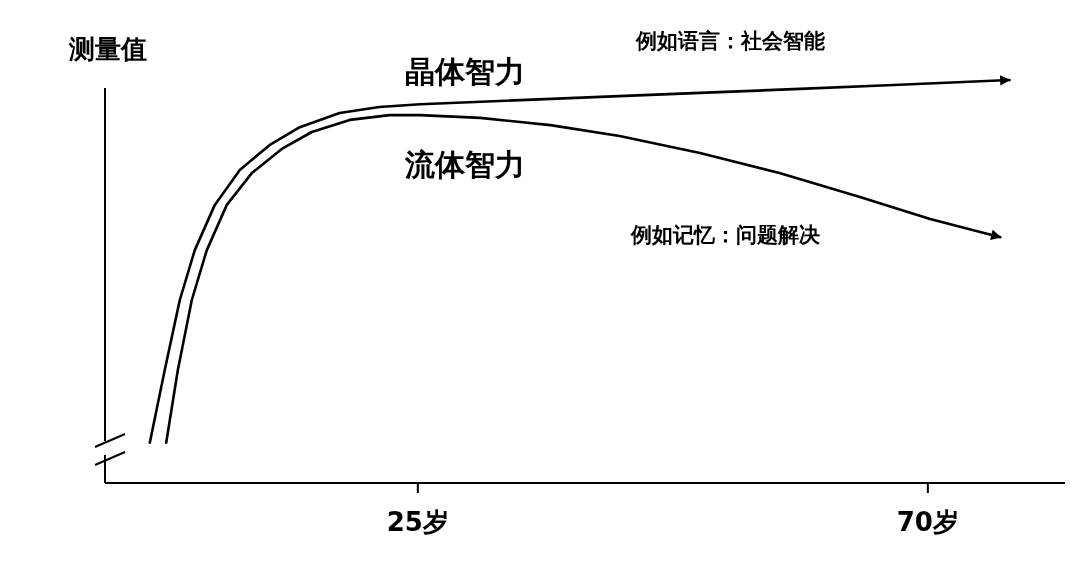 The height and width of the screenshot is (588, 1080). Describe the element at coordinates (464, 165) in the screenshot. I see `series-label: 流体智力` at that location.